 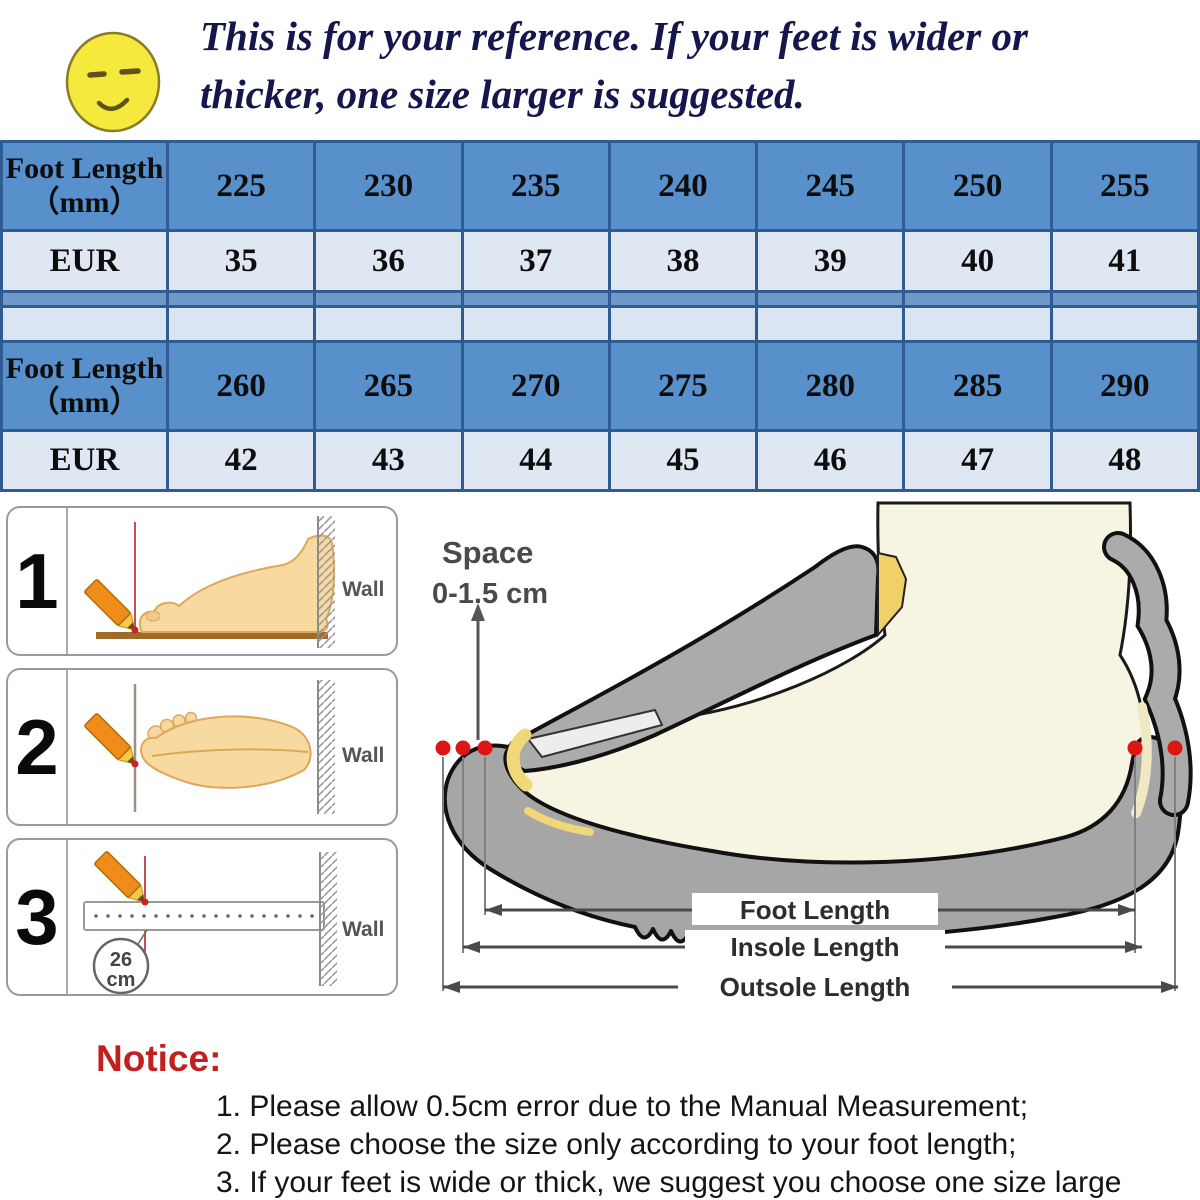 I want to click on foot-length-value: 225, so click(x=241, y=186).